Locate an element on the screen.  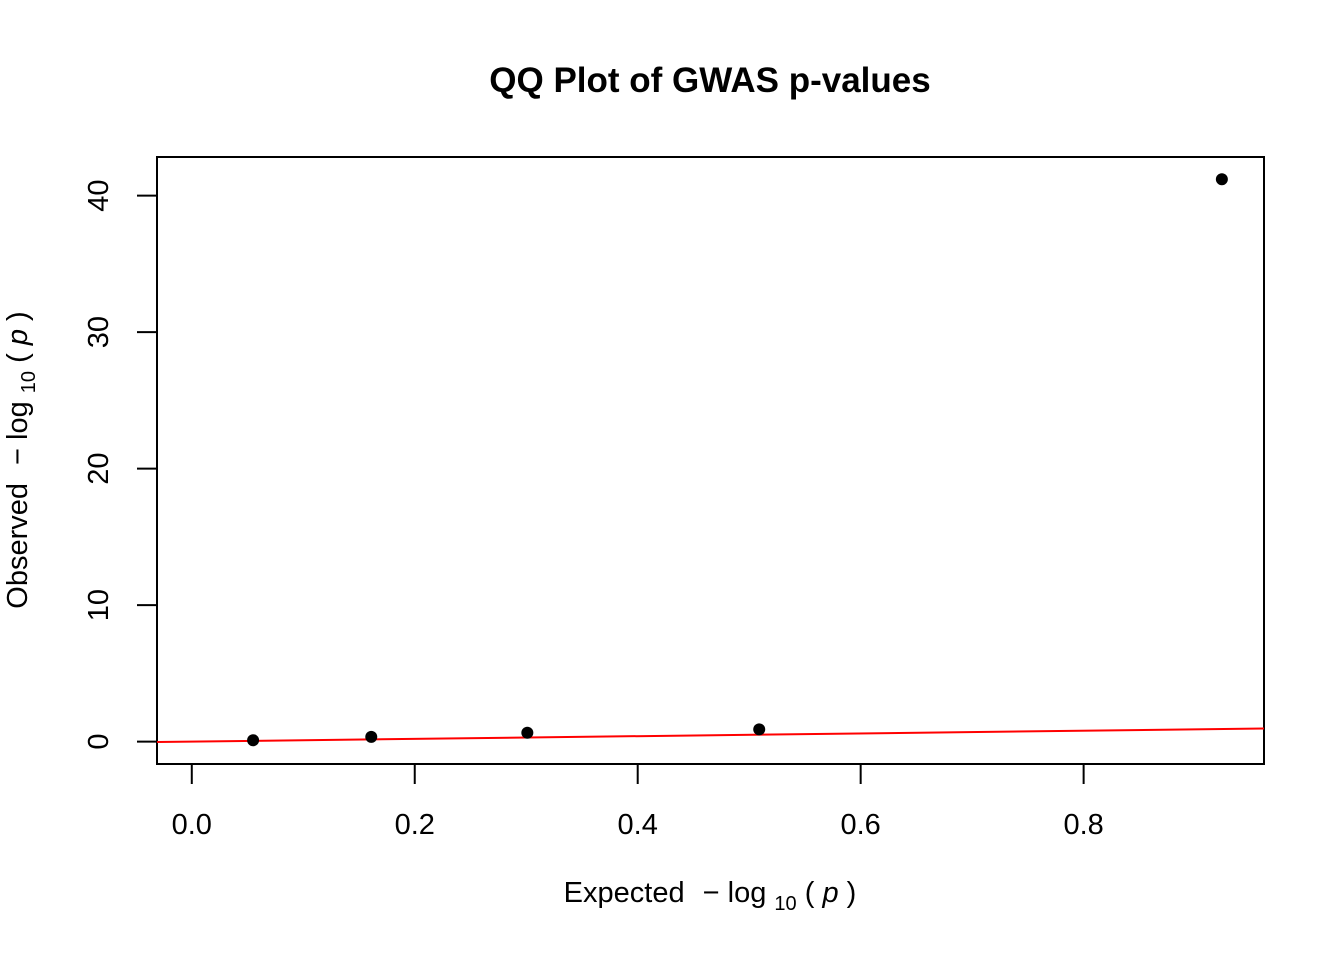
y-tick-label: 30 is located at coordinates (99, 332).